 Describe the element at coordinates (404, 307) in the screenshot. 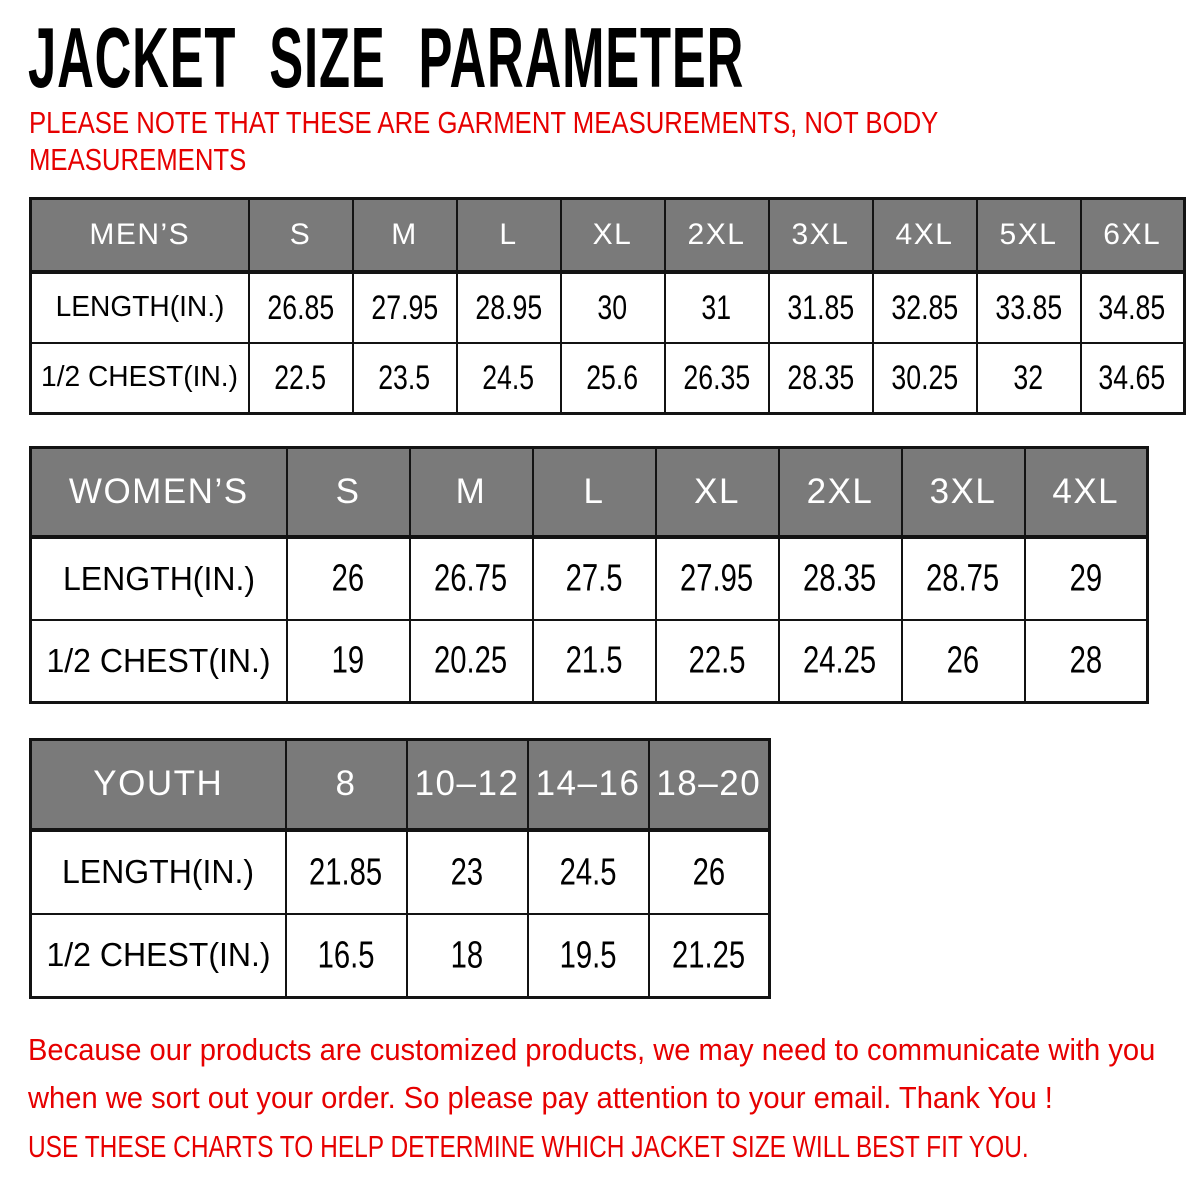

I see `value-cell: 27.95` at that location.